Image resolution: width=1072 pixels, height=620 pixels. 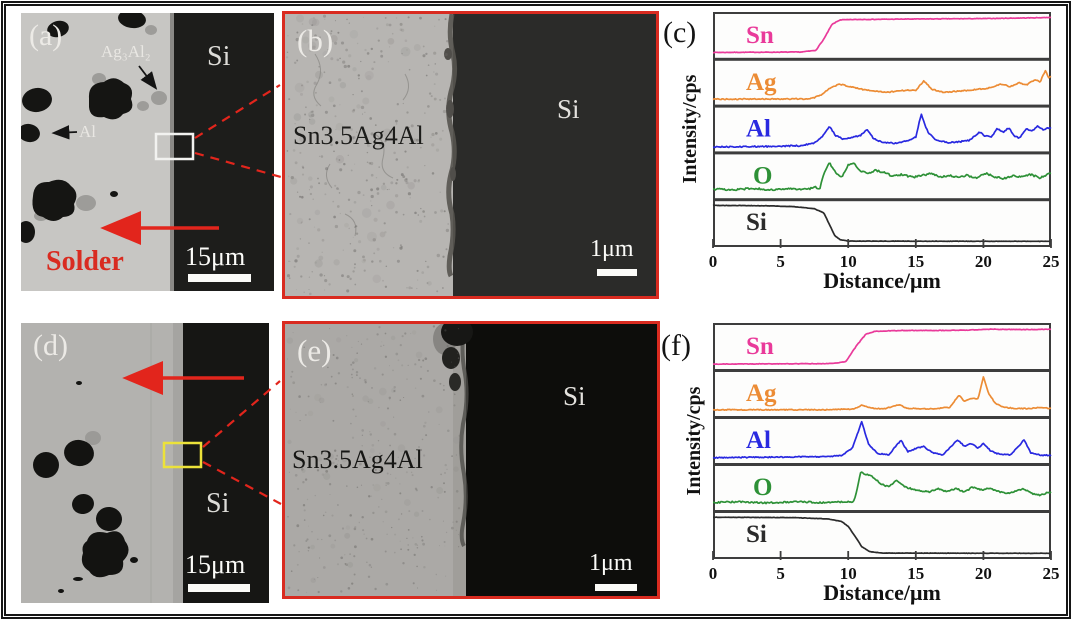 I want to click on x-axis-tick-label: 5, so click(x=780, y=573).